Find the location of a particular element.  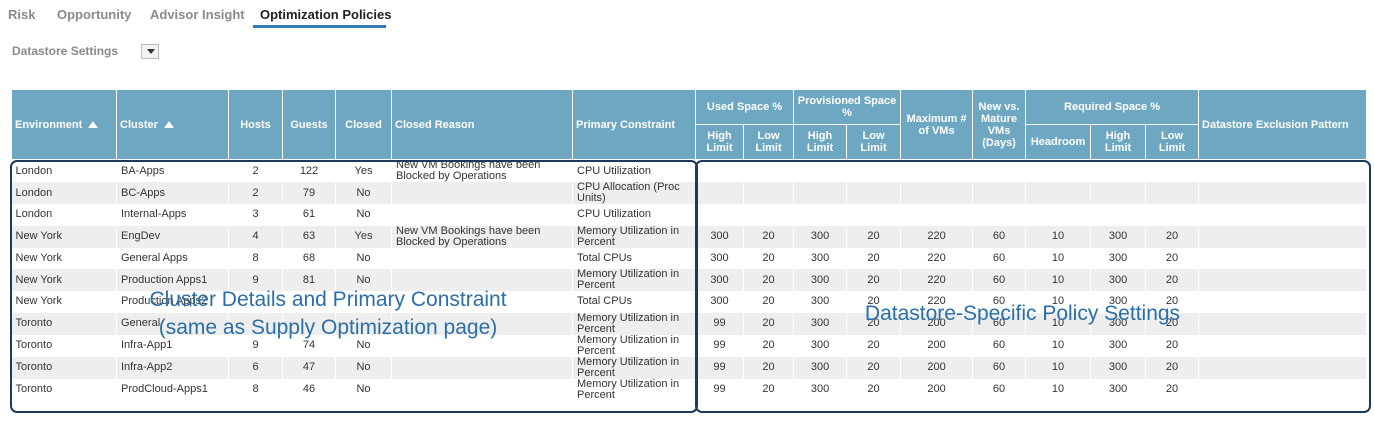

header-used-high-limit: High Limit is located at coordinates (719, 142).